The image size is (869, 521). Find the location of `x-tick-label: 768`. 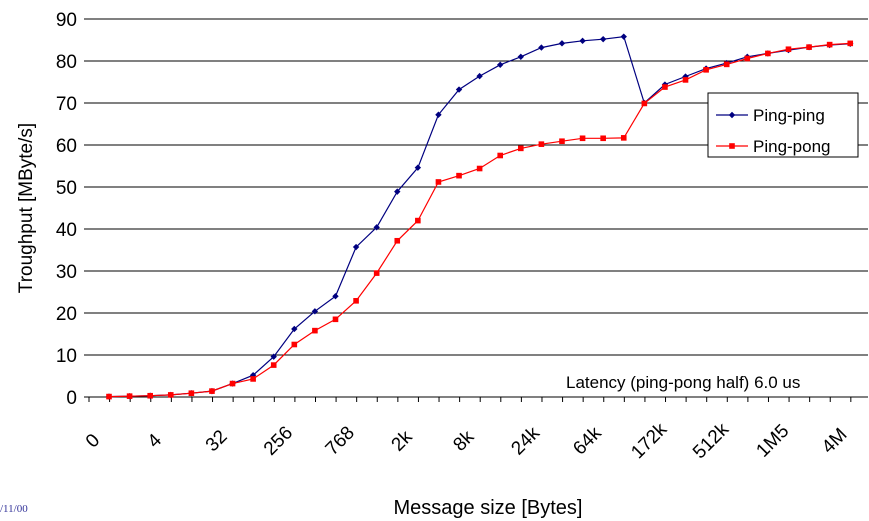

x-tick-label: 768 is located at coordinates (340, 440).